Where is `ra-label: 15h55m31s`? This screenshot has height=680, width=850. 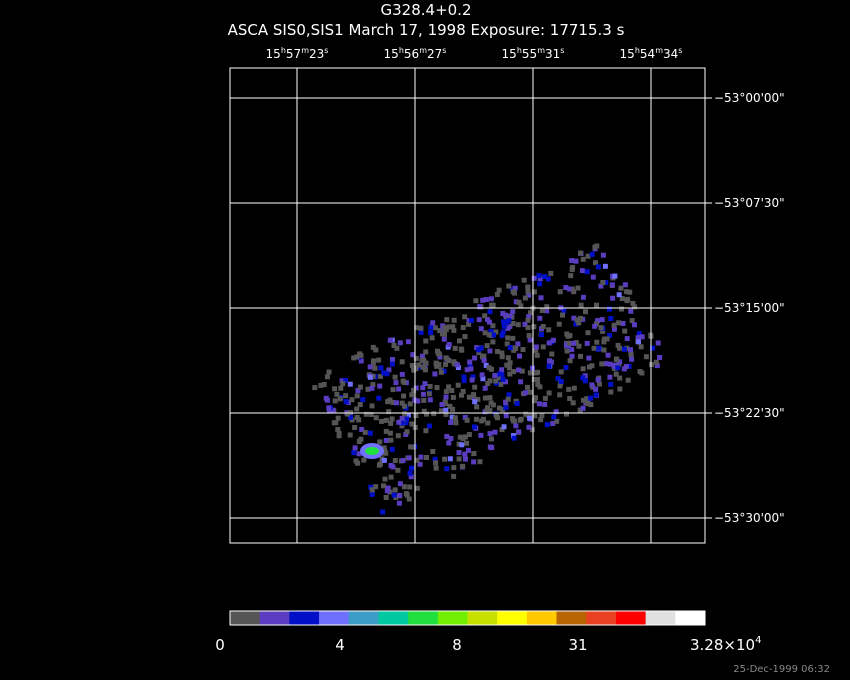
ra-label: 15h55m31s is located at coordinates (533, 53).